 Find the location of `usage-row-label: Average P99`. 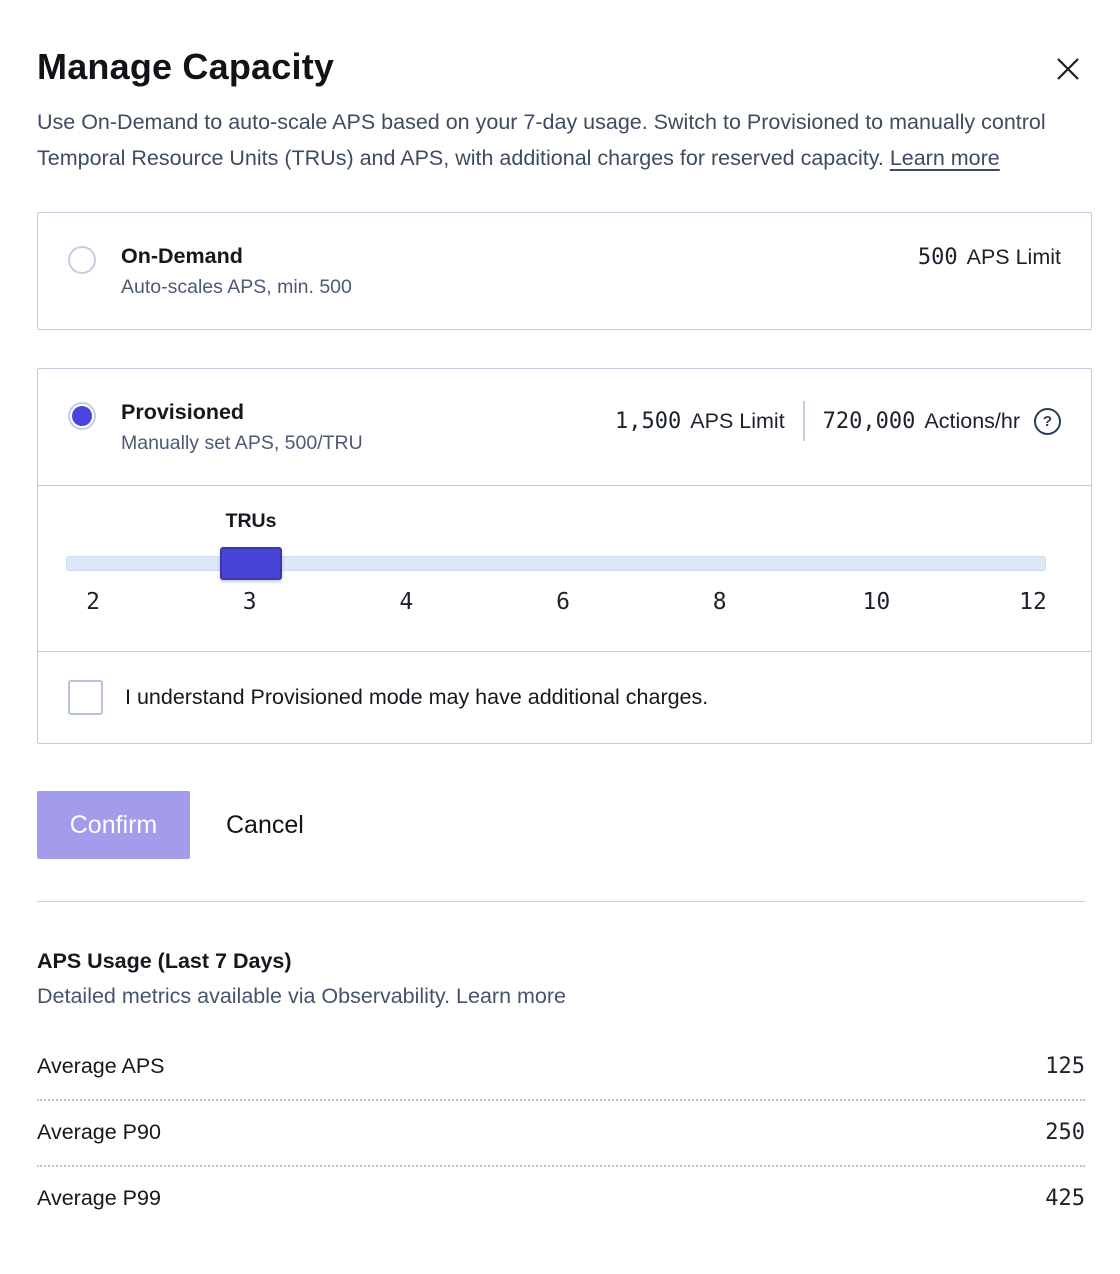

usage-row-label: Average P99 is located at coordinates (99, 1198).